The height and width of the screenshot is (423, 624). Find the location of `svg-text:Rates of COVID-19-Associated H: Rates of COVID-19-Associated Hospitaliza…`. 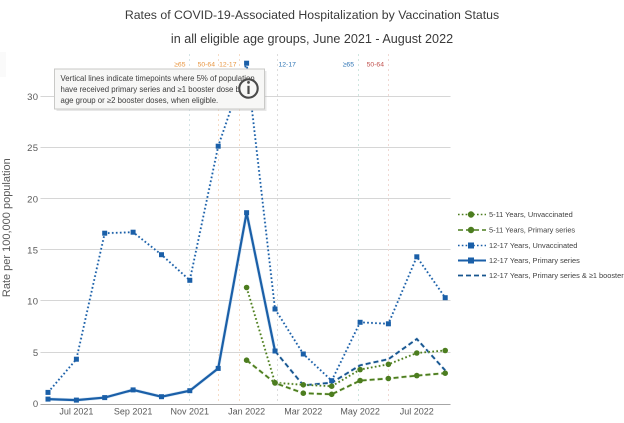

svg-text:Rates of COVID-19-Associated H: Rates of COVID-19-Associated Hospitaliza… is located at coordinates (312, 15).